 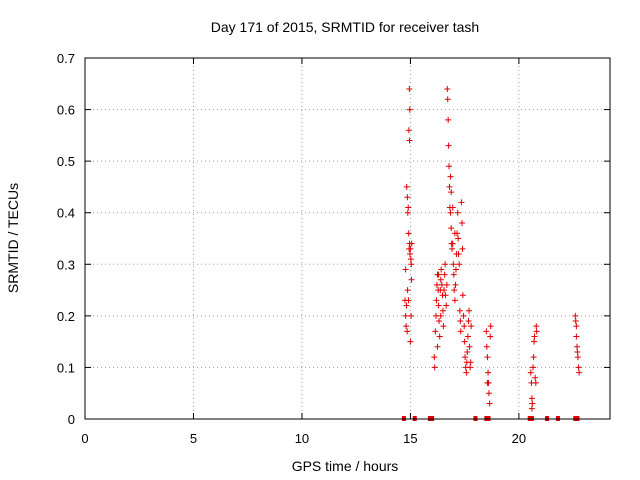 What do you see at coordinates (66, 213) in the screenshot?
I see `y-tick-label: 0.4` at bounding box center [66, 213].